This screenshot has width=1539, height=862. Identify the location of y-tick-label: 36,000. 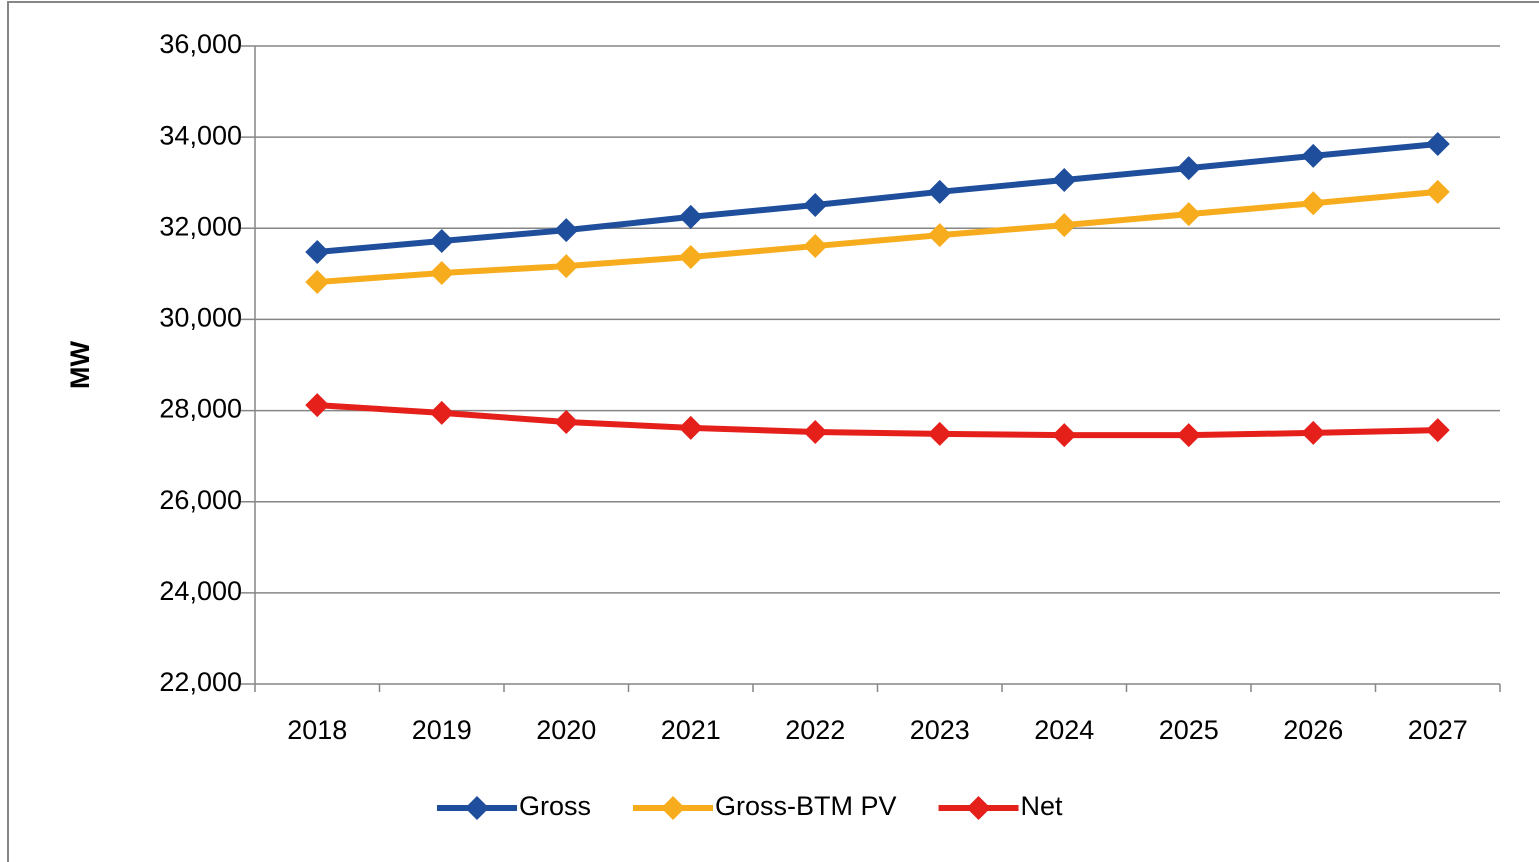
(200, 44).